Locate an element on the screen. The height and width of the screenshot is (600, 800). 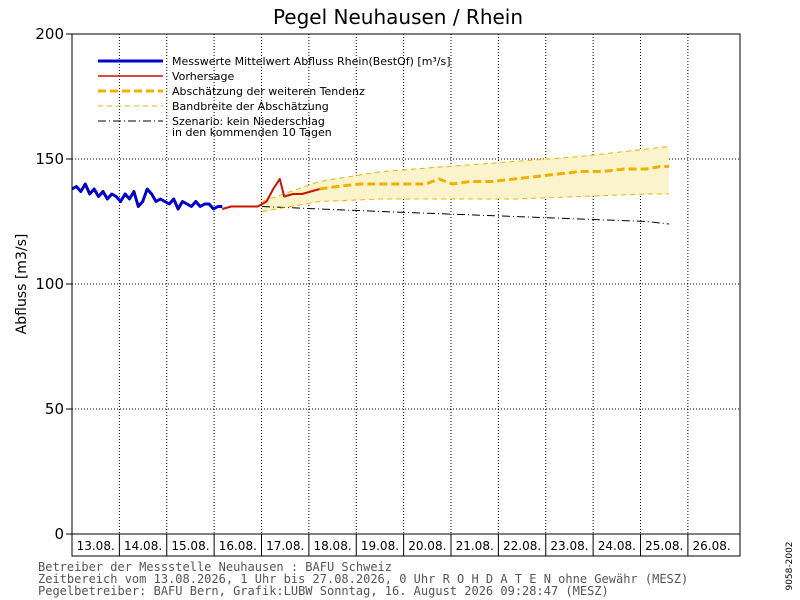
y-tick-label: 150 is located at coordinates (49, 159).